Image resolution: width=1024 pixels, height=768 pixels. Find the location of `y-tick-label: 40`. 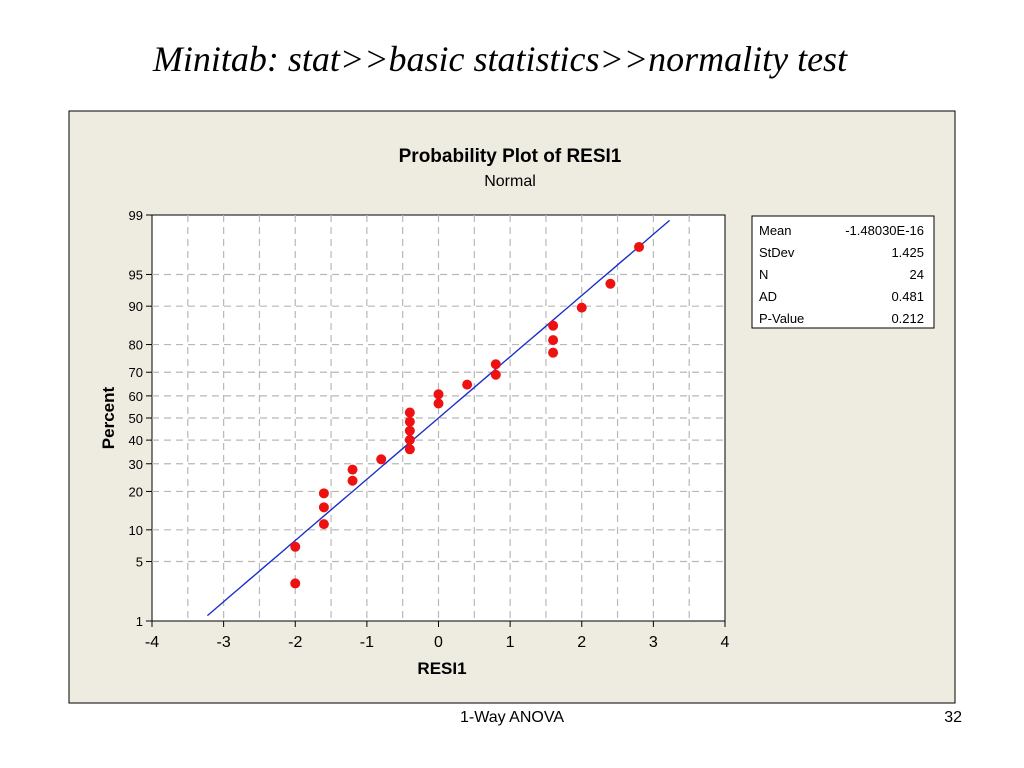

y-tick-label: 40 is located at coordinates (136, 440).